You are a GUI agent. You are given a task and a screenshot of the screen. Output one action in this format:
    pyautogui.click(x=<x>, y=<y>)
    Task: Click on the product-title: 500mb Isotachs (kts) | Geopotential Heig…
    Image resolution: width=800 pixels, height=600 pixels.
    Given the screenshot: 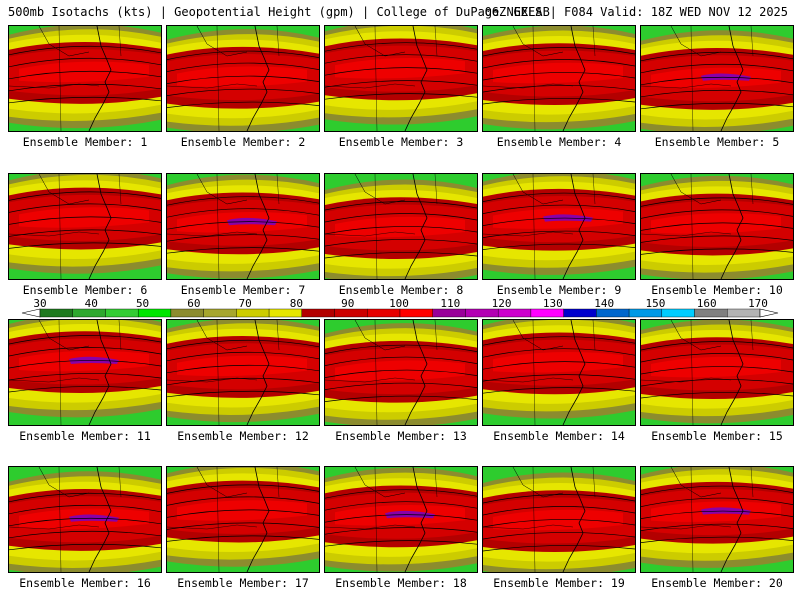 What is the action you would take?
    pyautogui.click(x=279, y=12)
    